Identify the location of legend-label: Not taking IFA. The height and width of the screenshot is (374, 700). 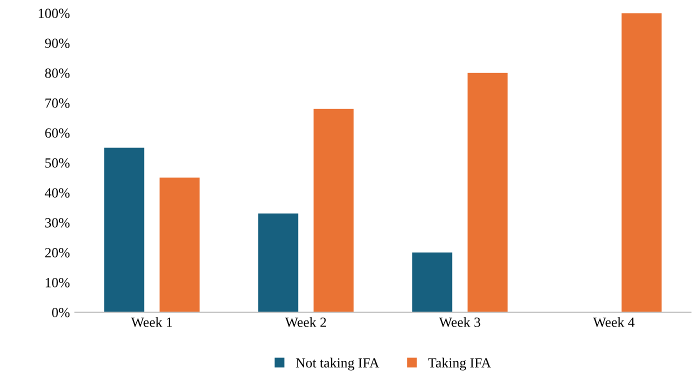
(338, 364).